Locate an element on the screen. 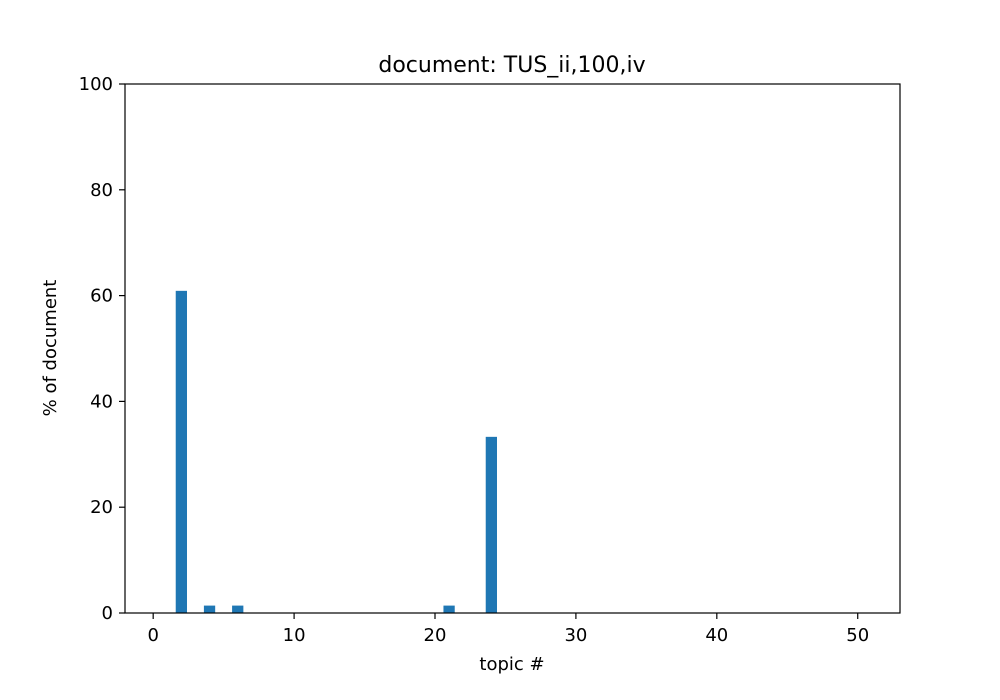 This screenshot has height=700, width=1000. x-tick-label: 10 is located at coordinates (294, 635).